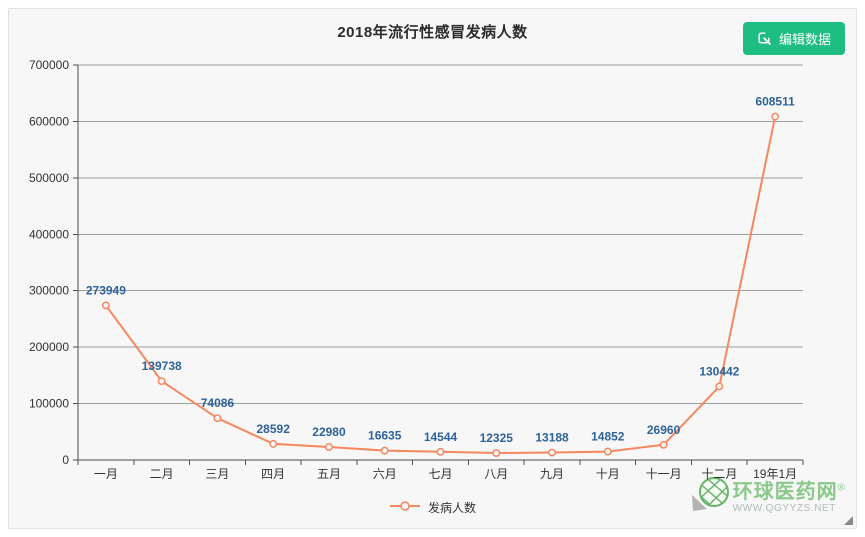 The image size is (865, 537). I want to click on y-tick-label: 400000, so click(49, 234).